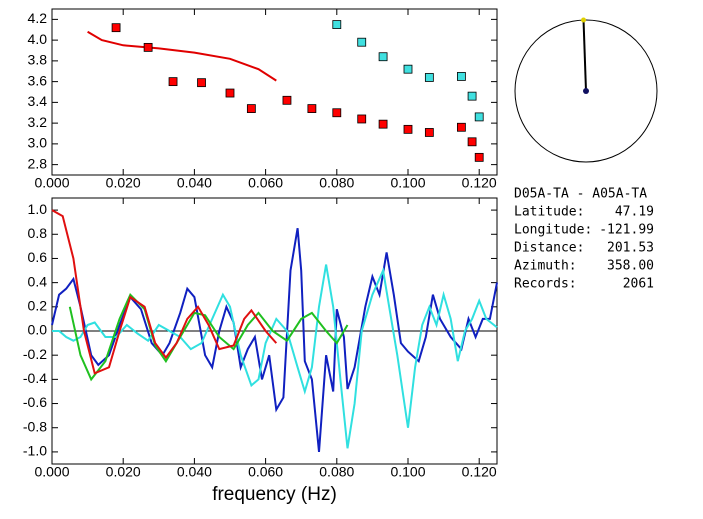  What do you see at coordinates (634, 212) in the screenshot?
I see `field-value: 47.19` at bounding box center [634, 212].